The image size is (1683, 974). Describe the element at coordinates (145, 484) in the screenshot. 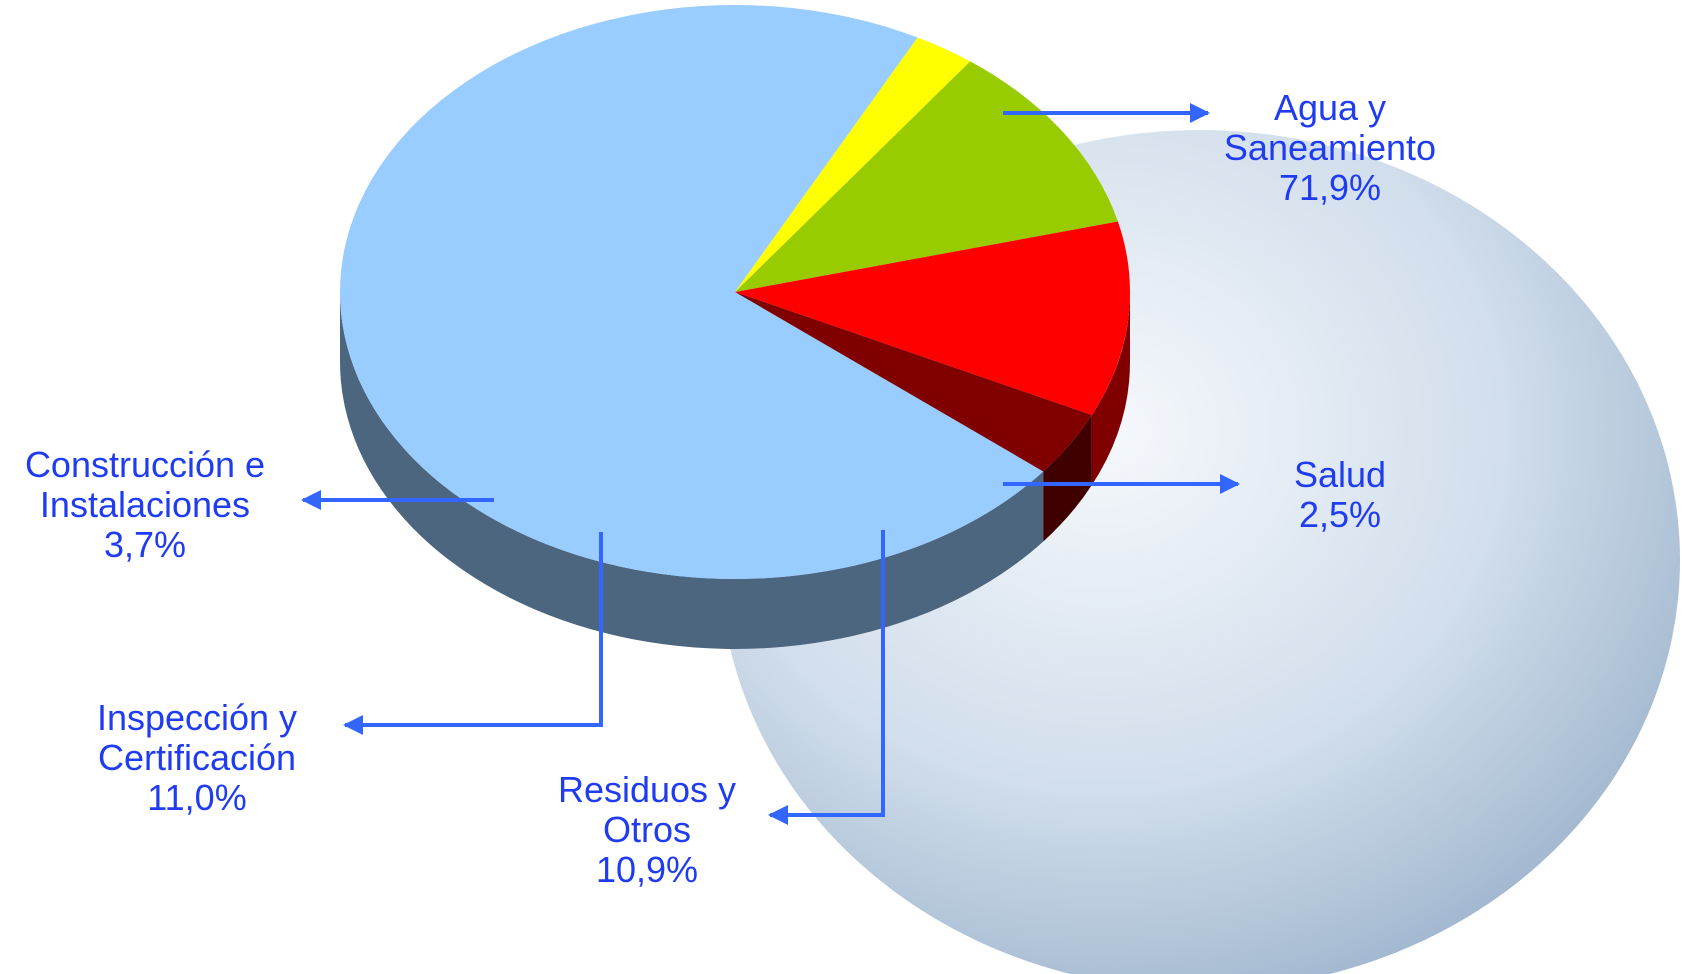

I see `category-name: Construcción e Instalaciones` at that location.